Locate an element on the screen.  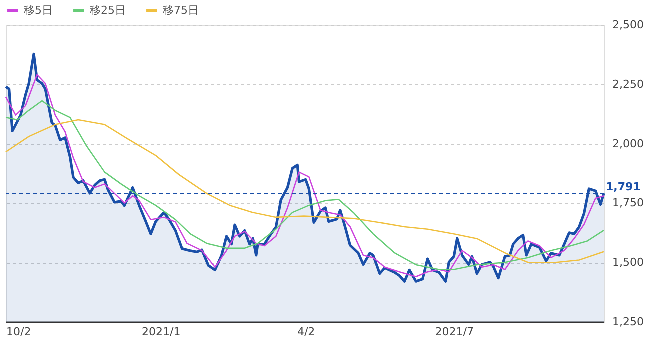
y-tick-label: 2,000 is located at coordinates (628, 143).